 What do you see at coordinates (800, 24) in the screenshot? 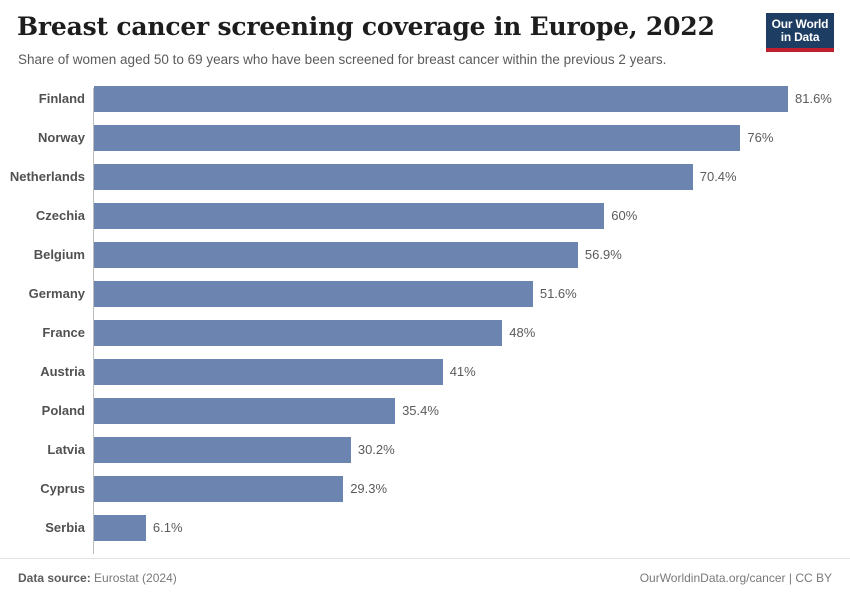
I see `logo-line-1: Our World` at bounding box center [800, 24].